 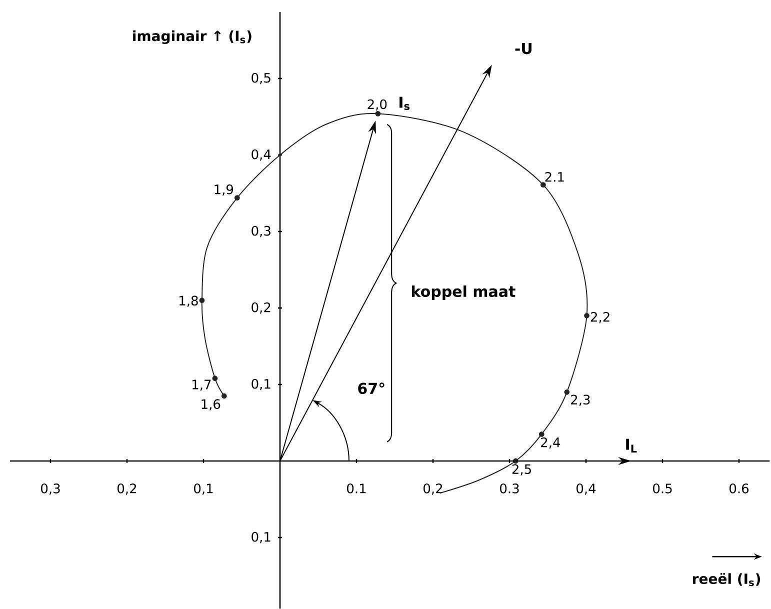 I want to click on x-axis-title: reeël (I$_{s}$), so click(x=726, y=579).